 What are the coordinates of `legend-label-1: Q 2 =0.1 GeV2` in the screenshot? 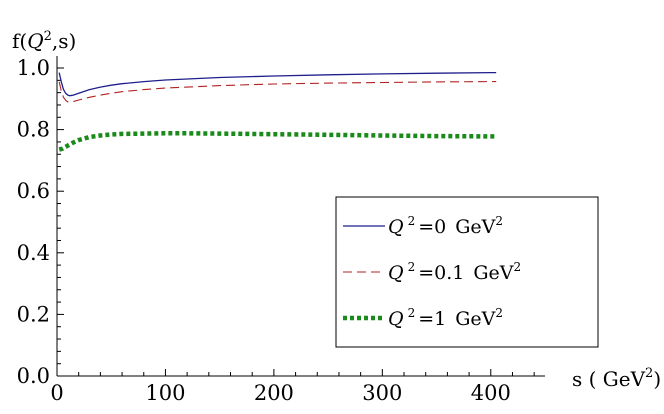 It's located at (454, 272).